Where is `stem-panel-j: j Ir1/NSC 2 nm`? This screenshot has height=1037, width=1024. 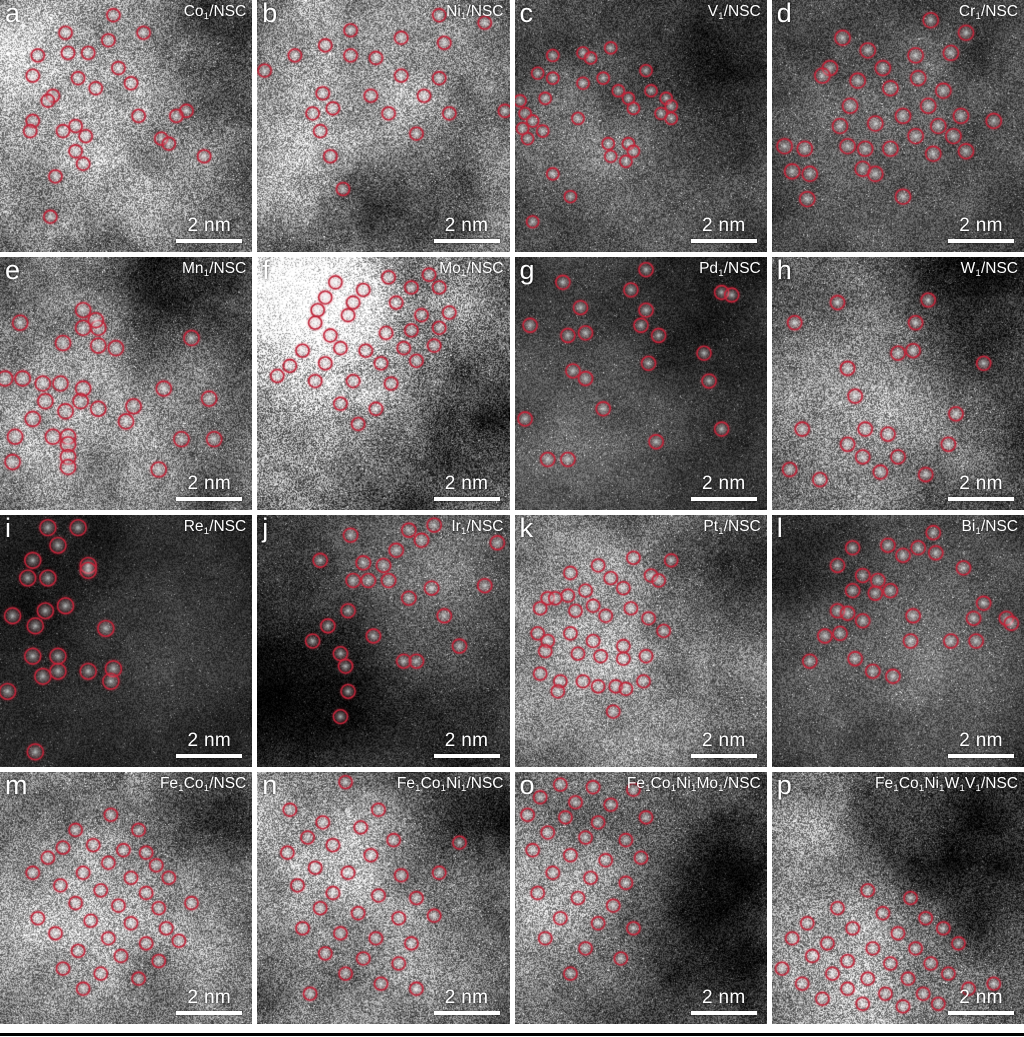
stem-panel-j: j Ir1/NSC 2 nm is located at coordinates (383, 640).